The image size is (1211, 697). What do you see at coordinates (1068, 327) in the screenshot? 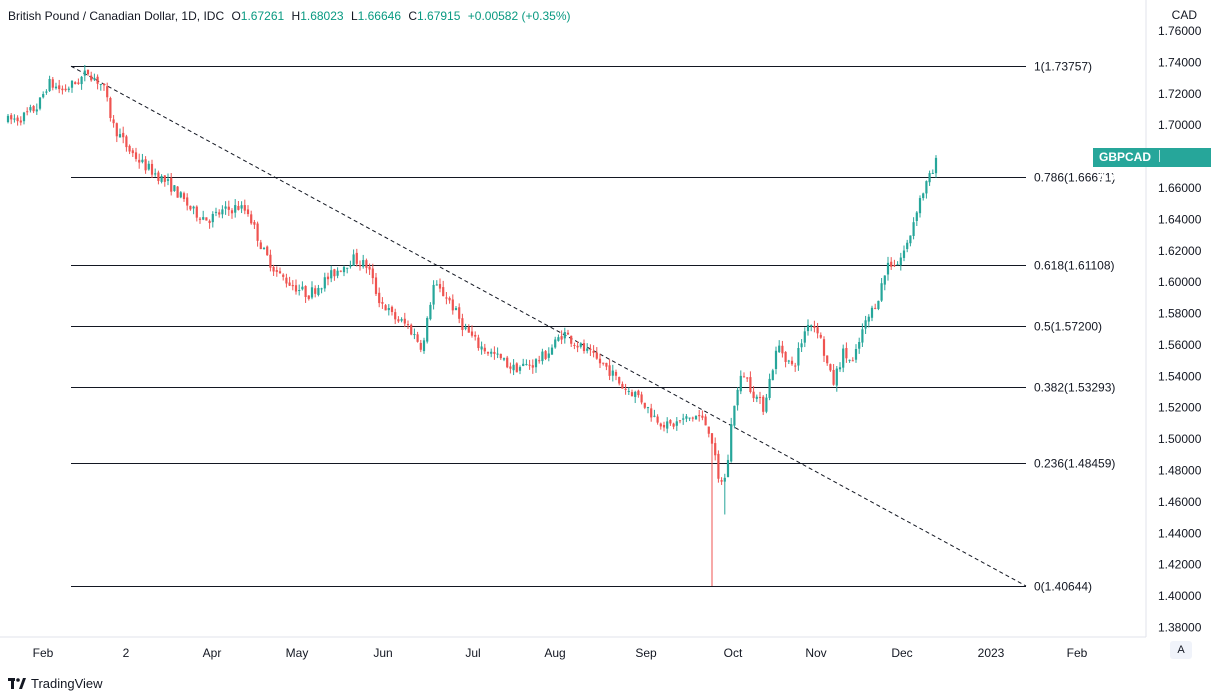
I see `fib-level-label: 0.5(1.57200)` at bounding box center [1068, 327].